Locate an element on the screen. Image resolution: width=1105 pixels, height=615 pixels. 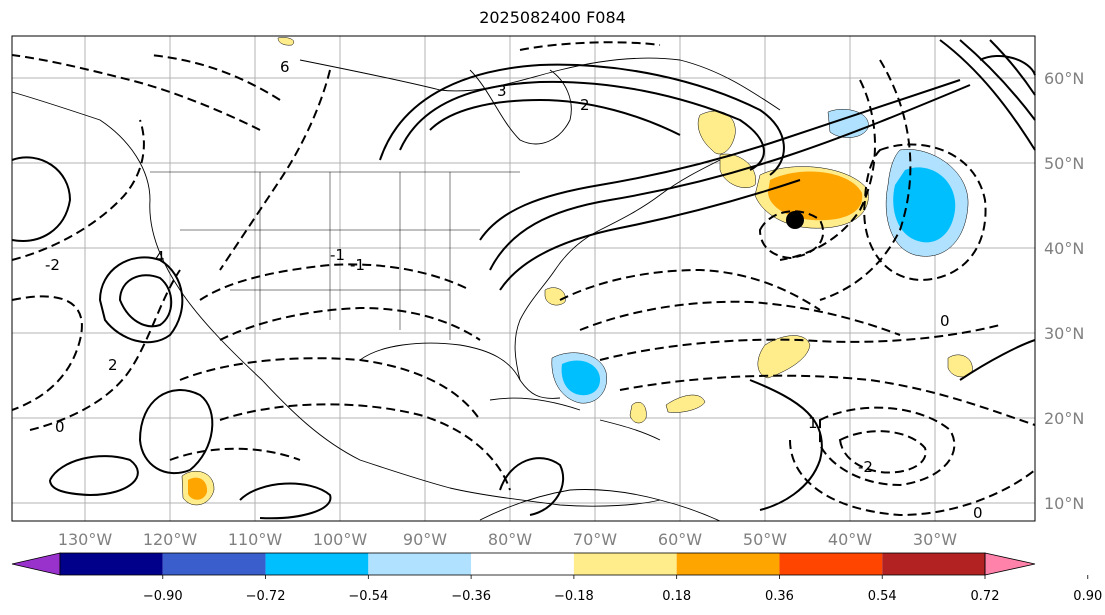
latitude-tick-label: 60°N is located at coordinates (1064, 78).